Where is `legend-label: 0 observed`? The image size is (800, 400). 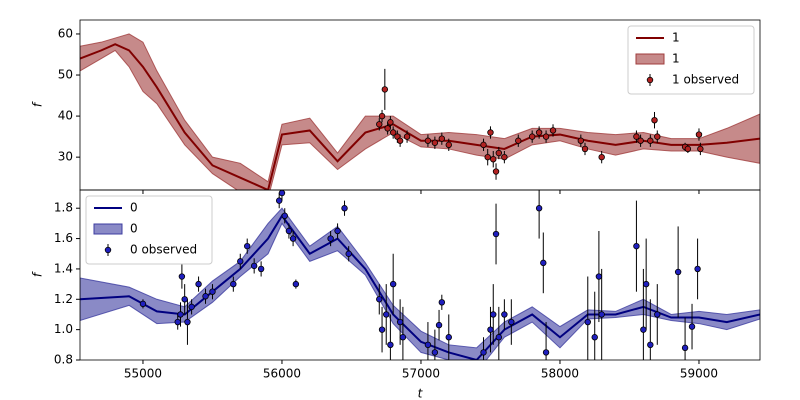 legend-label: 0 observed is located at coordinates (163, 250).